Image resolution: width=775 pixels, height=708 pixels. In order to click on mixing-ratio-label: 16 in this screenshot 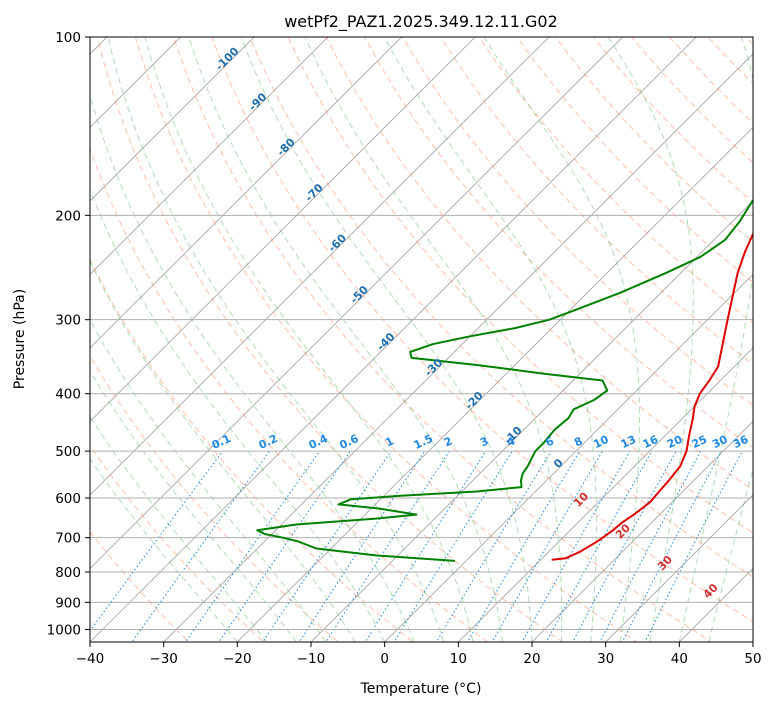, I will do `click(651, 442)`.